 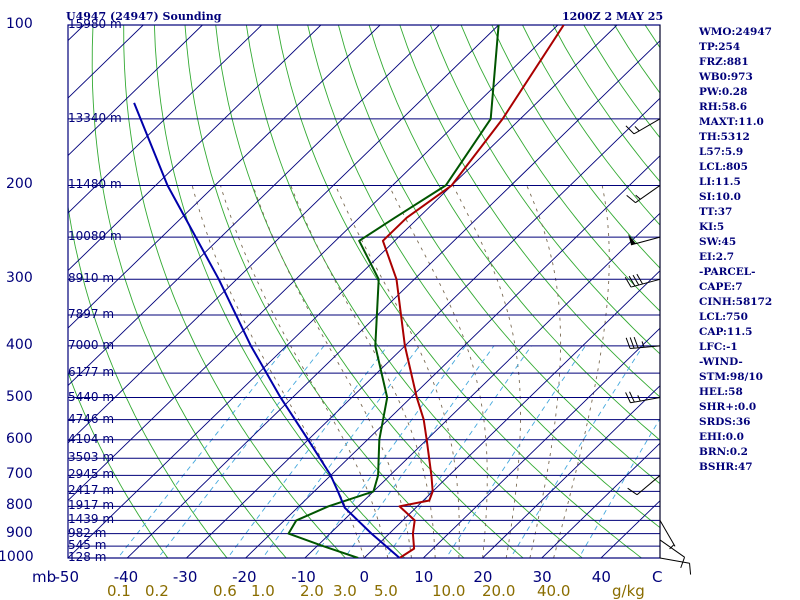 I want to click on index-item: EI:2.7, so click(x=717, y=257).